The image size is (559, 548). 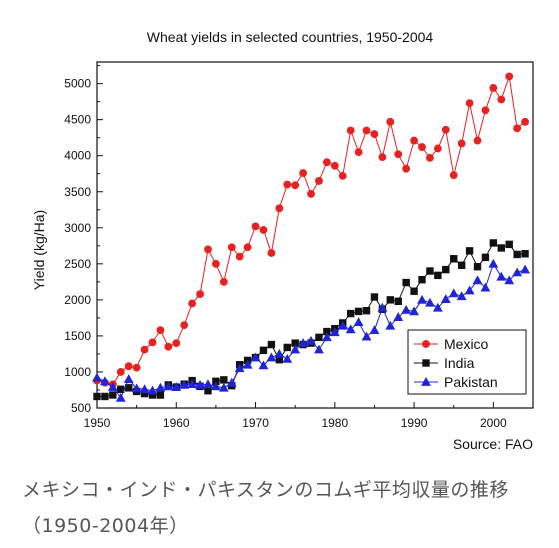 What do you see at coordinates (77, 84) in the screenshot?
I see `y-tick-label: 5000` at bounding box center [77, 84].